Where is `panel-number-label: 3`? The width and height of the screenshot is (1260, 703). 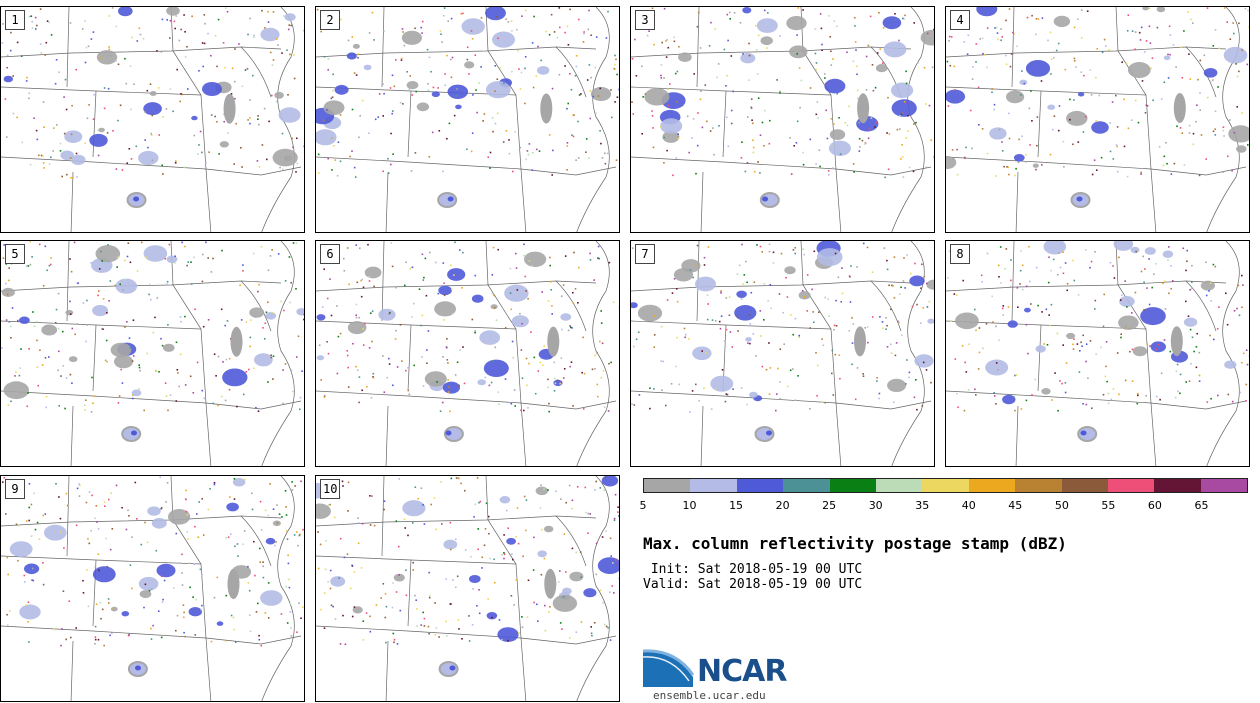 panel-number-label: 3 is located at coordinates (645, 20).